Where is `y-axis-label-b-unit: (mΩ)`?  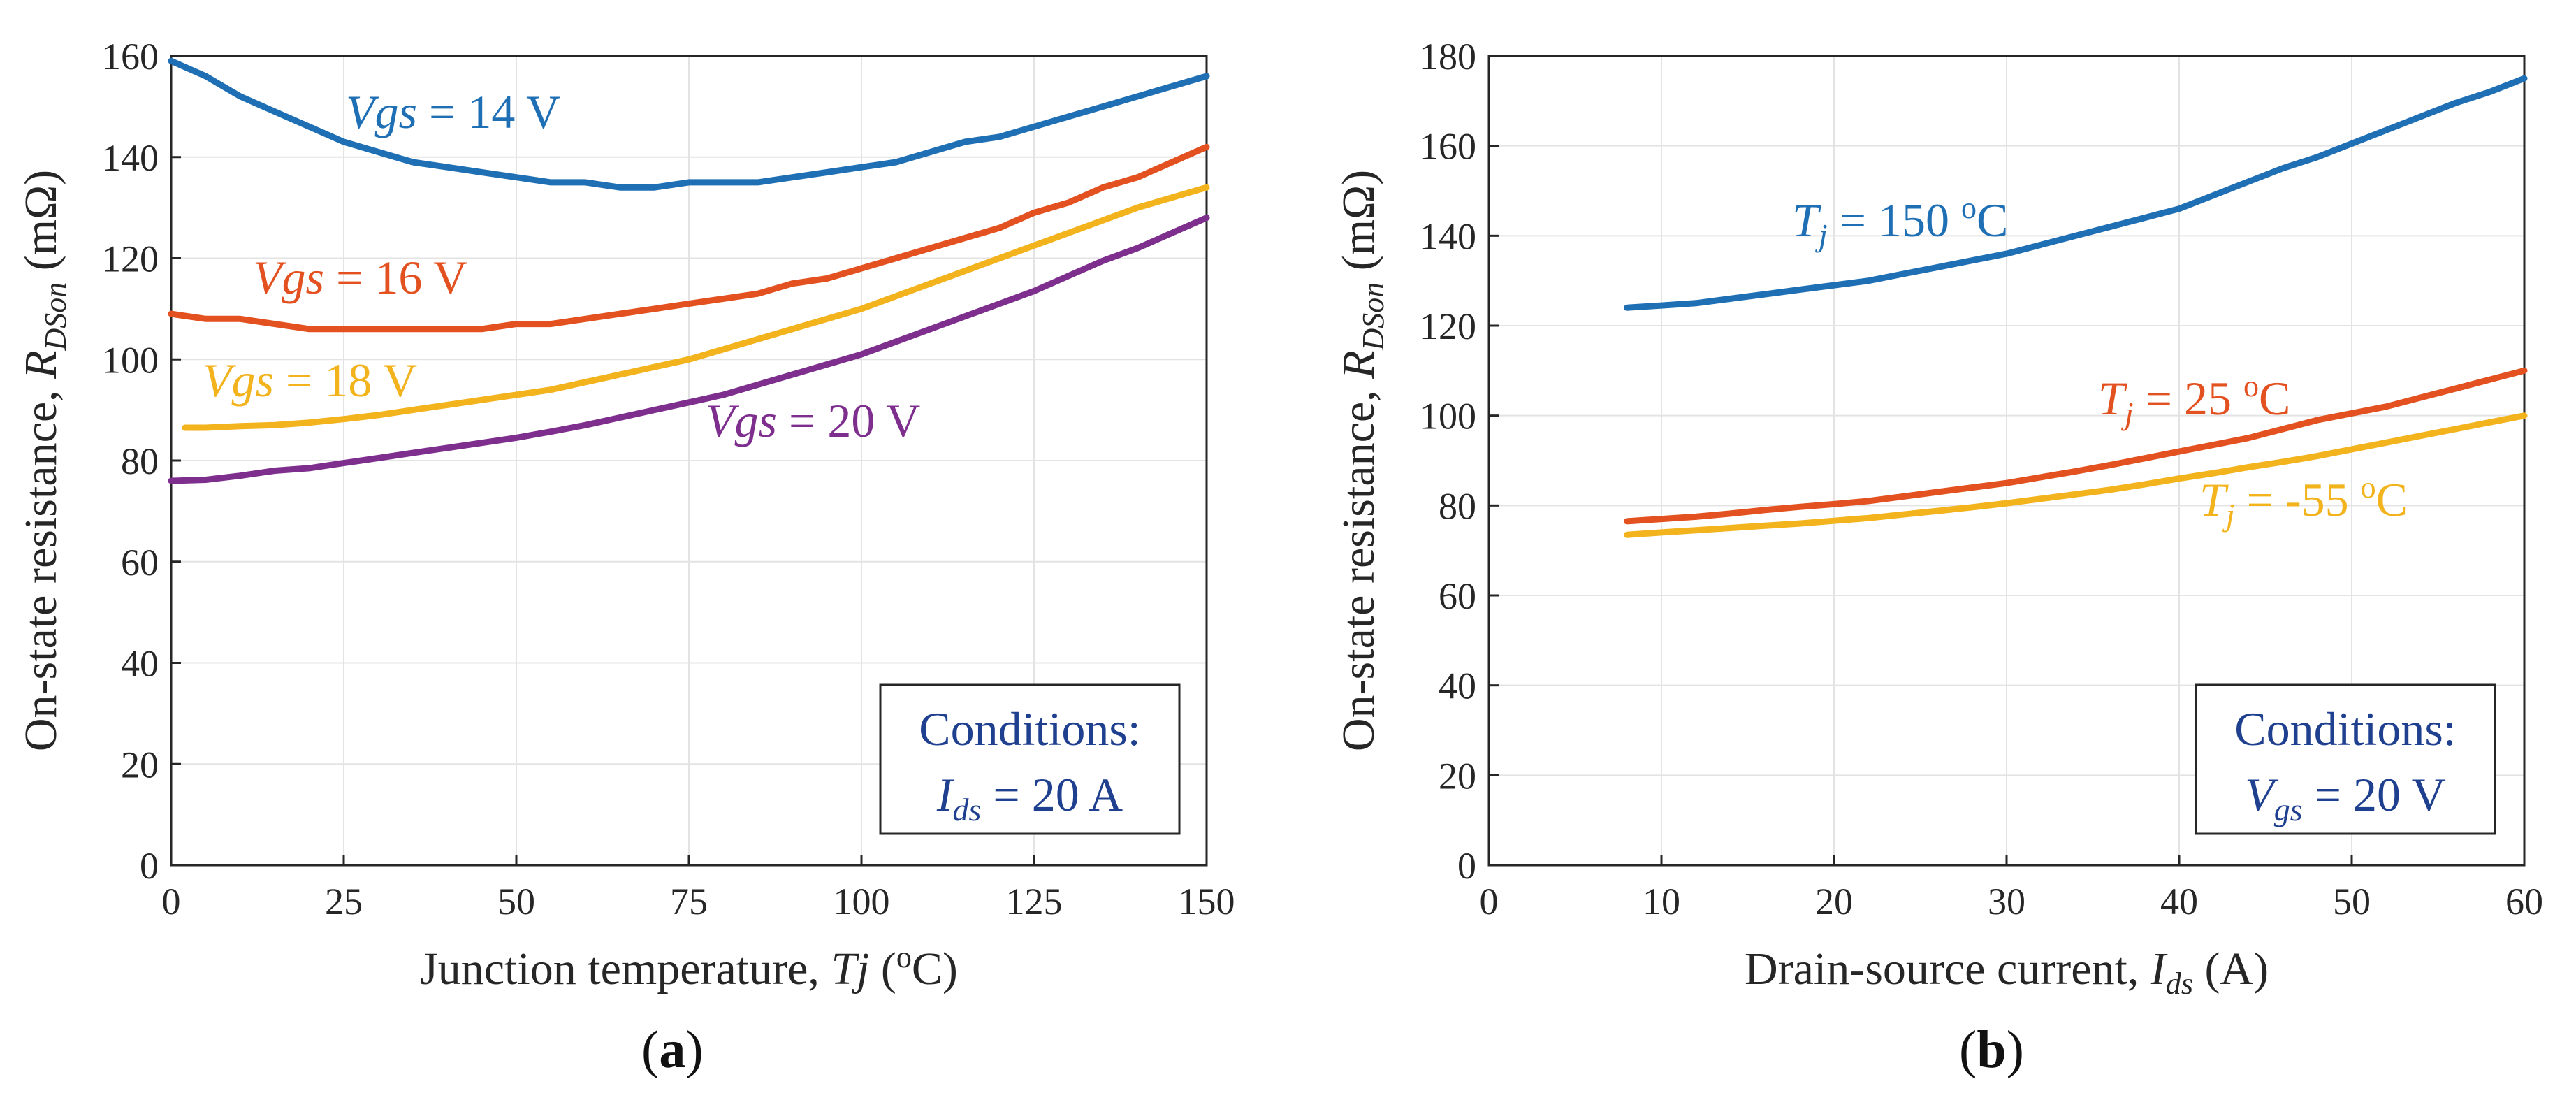
y-axis-label-b-unit: (mΩ) is located at coordinates (1358, 226).